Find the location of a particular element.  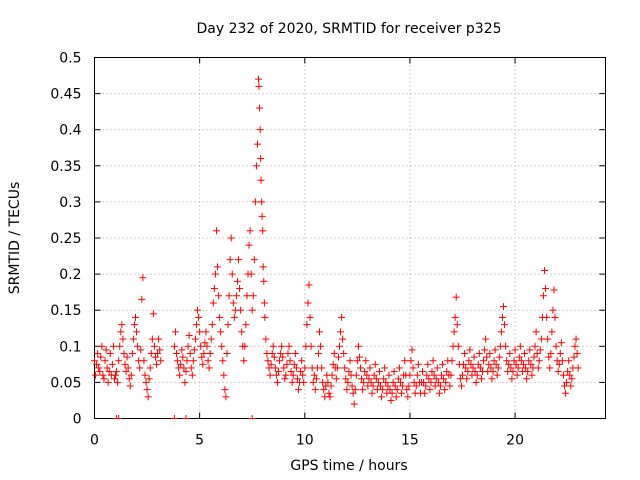

y-tick-label: 0.35 is located at coordinates (65, 167).